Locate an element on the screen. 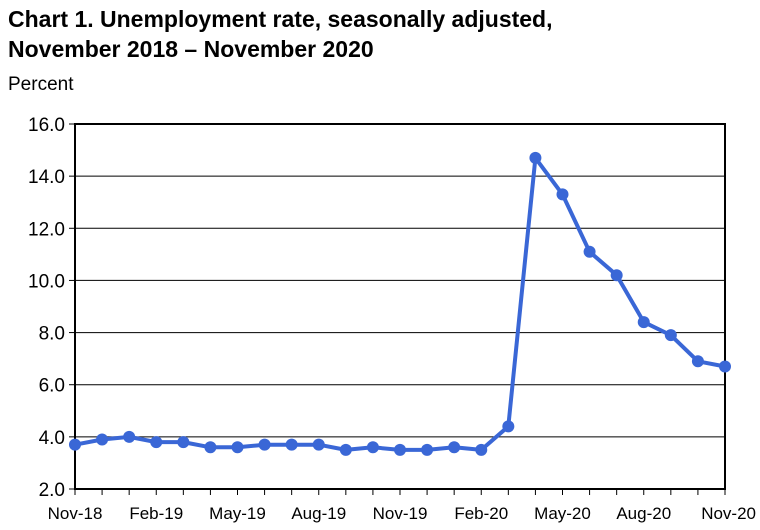 The image size is (760, 530). y-tick-label: 8.0 is located at coordinates (52, 334).